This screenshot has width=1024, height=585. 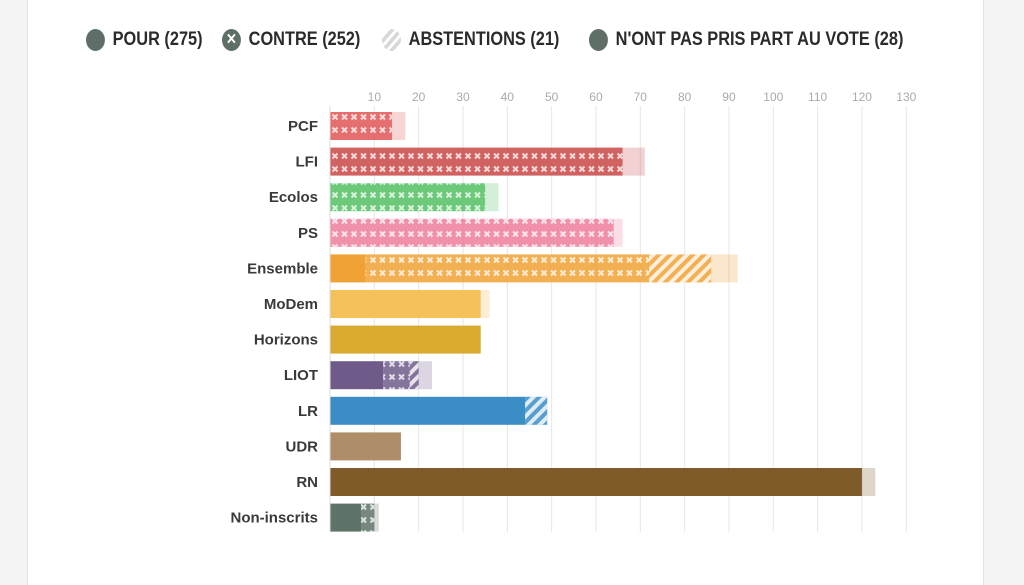 I want to click on category-label: PCF, so click(x=303, y=126).